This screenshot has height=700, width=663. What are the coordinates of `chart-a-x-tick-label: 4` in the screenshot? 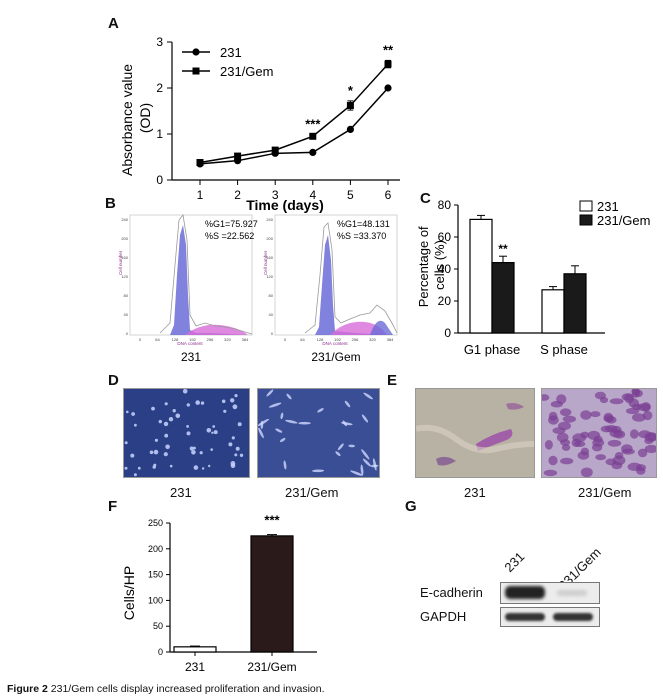 It's located at (312, 195).